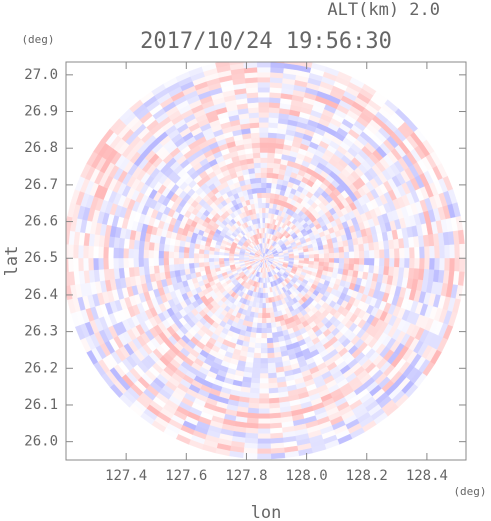 The width and height of the screenshot is (491, 521). Describe the element at coordinates (367, 476) in the screenshot. I see `x-tick-label: 128.2` at that location.